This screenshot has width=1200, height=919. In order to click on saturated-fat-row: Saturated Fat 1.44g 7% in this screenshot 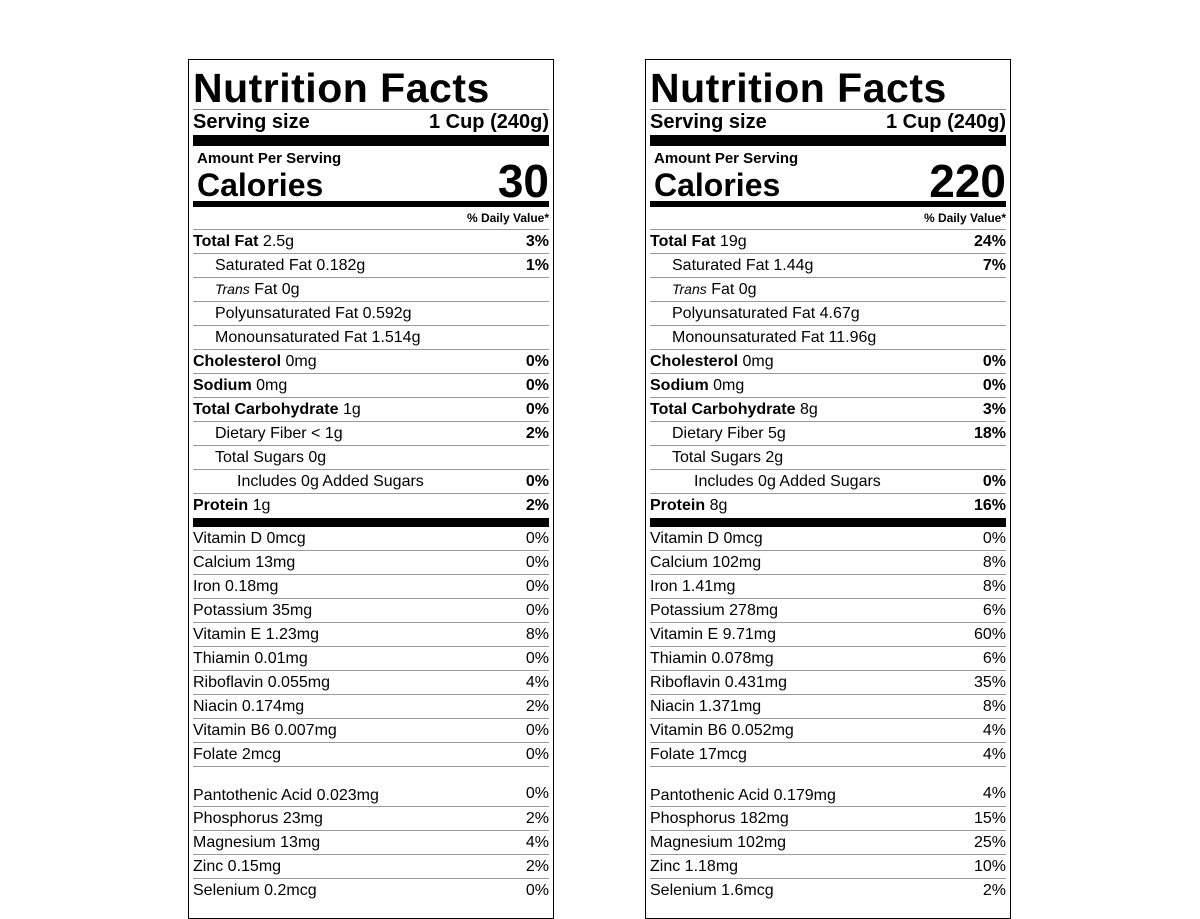, I will do `click(828, 266)`.